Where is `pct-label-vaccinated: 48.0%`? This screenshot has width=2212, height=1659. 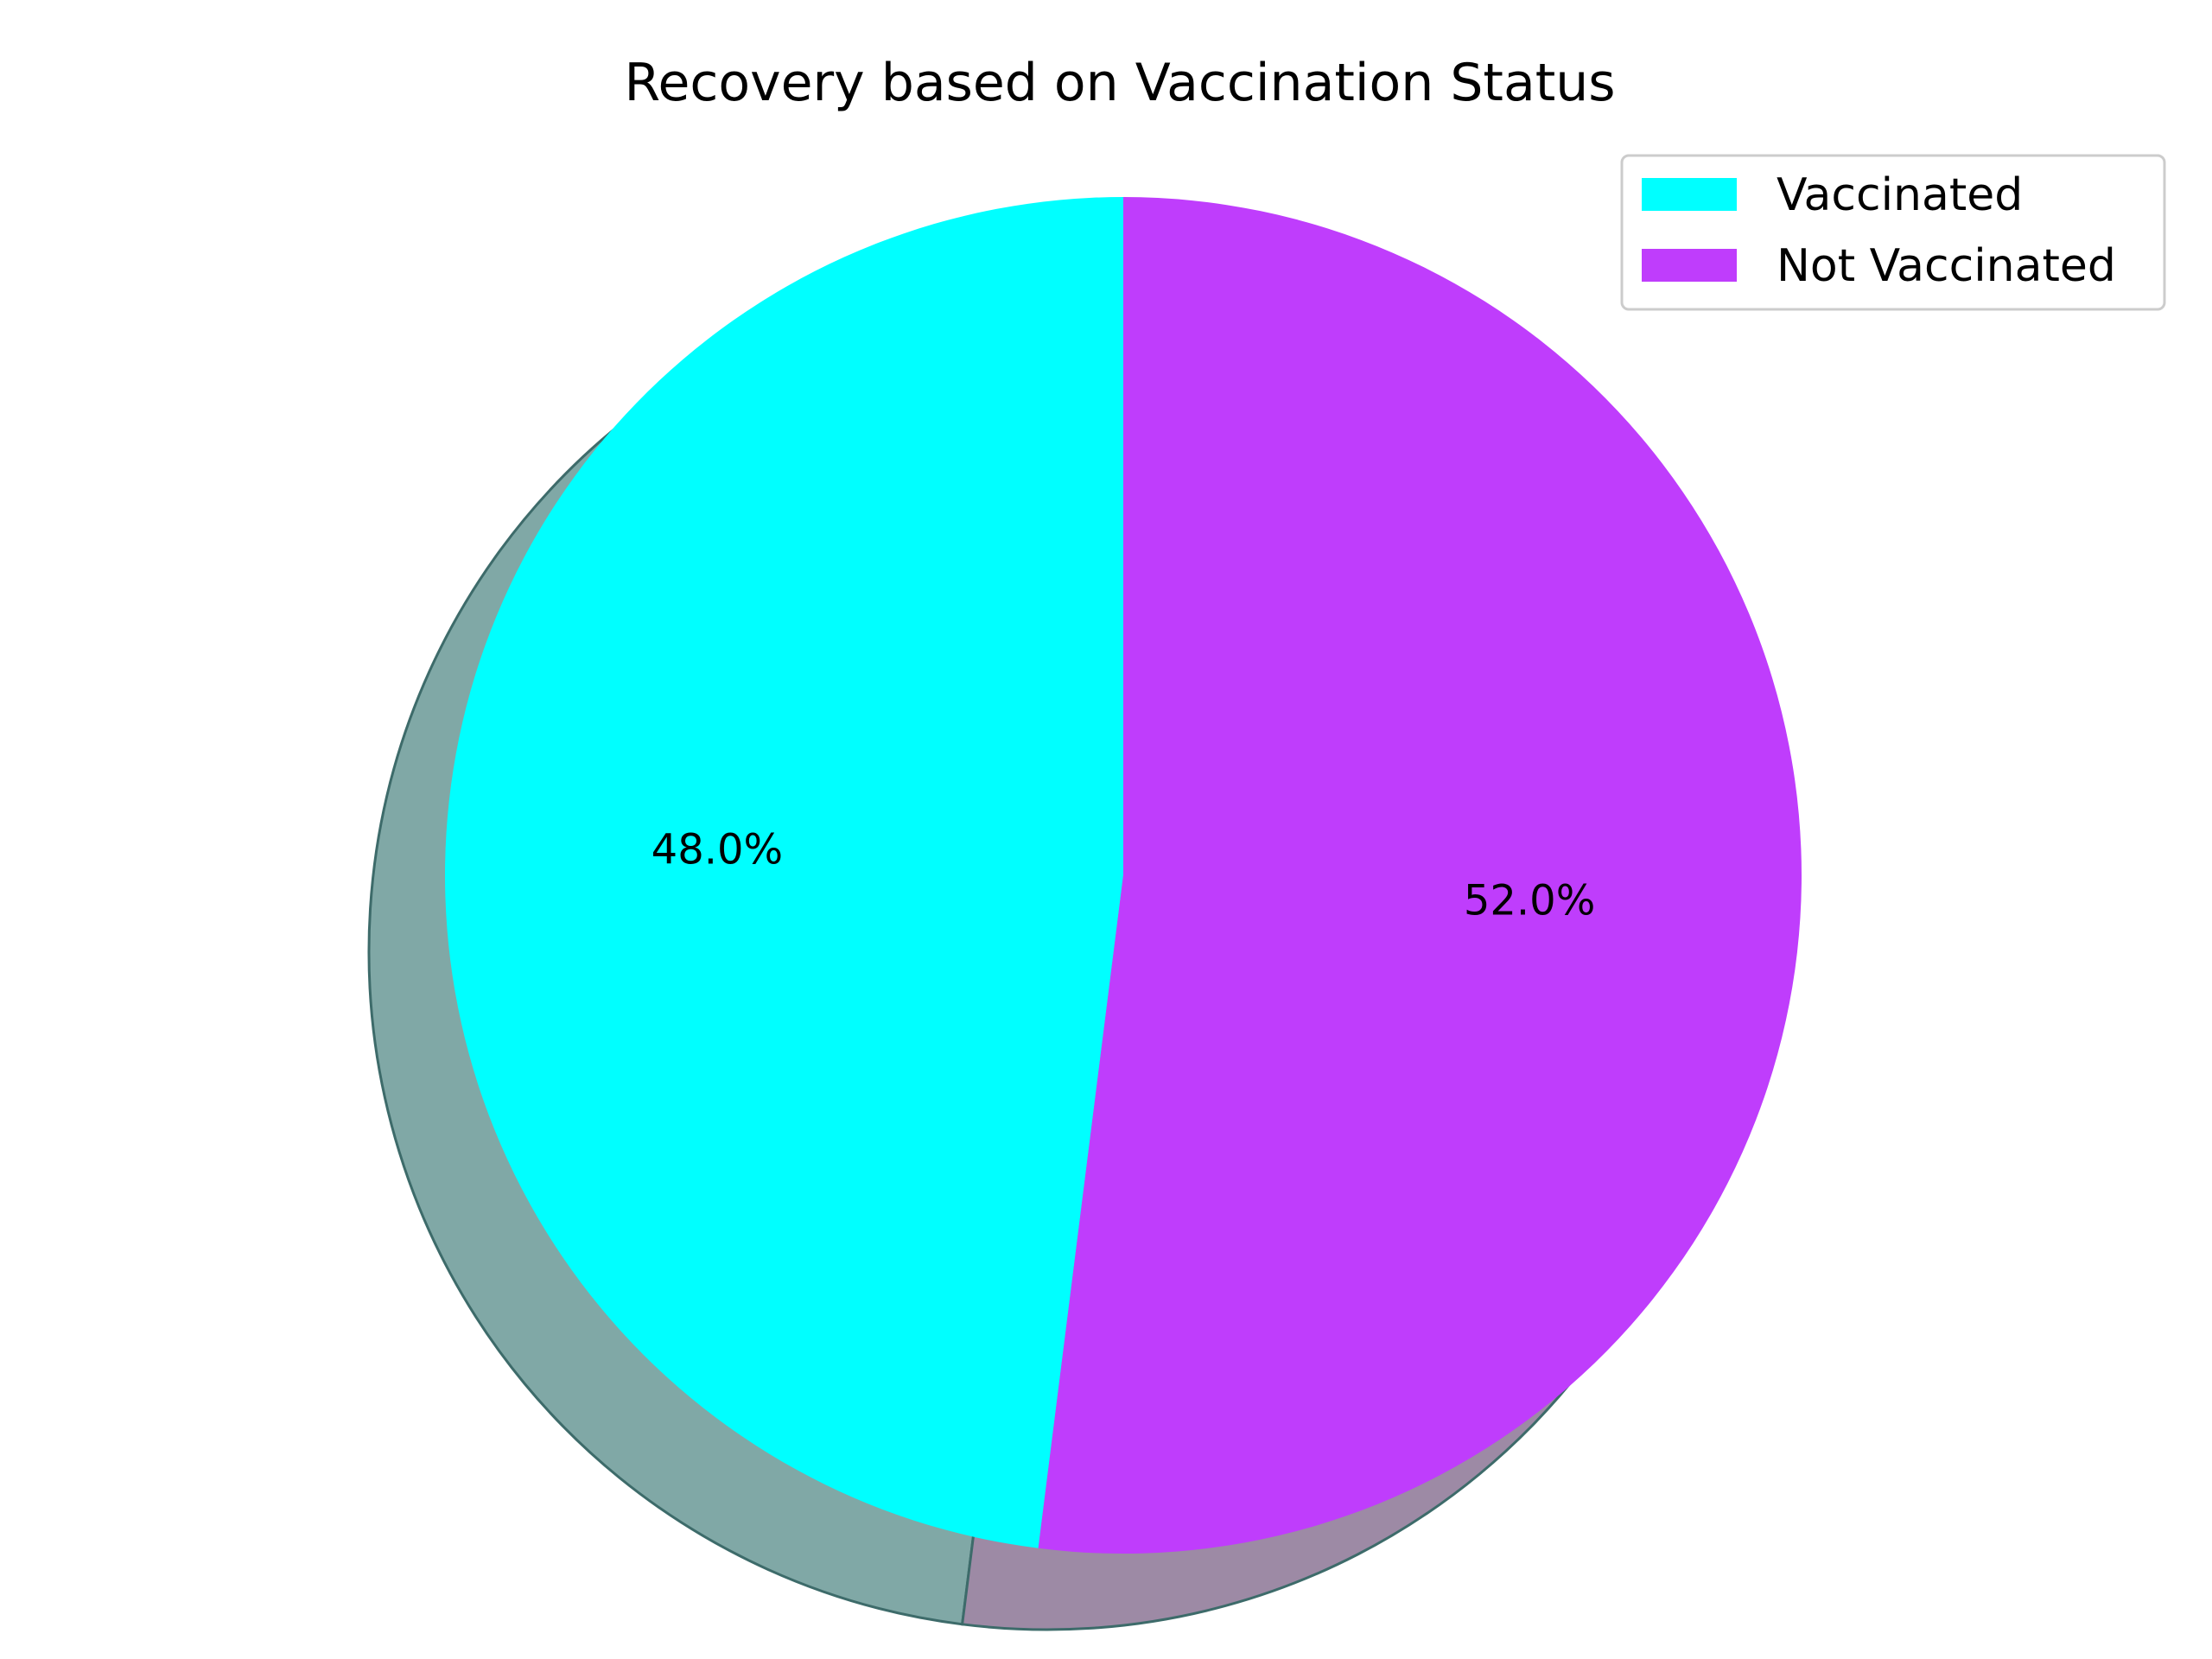 pct-label-vaccinated: 48.0% is located at coordinates (717, 849).